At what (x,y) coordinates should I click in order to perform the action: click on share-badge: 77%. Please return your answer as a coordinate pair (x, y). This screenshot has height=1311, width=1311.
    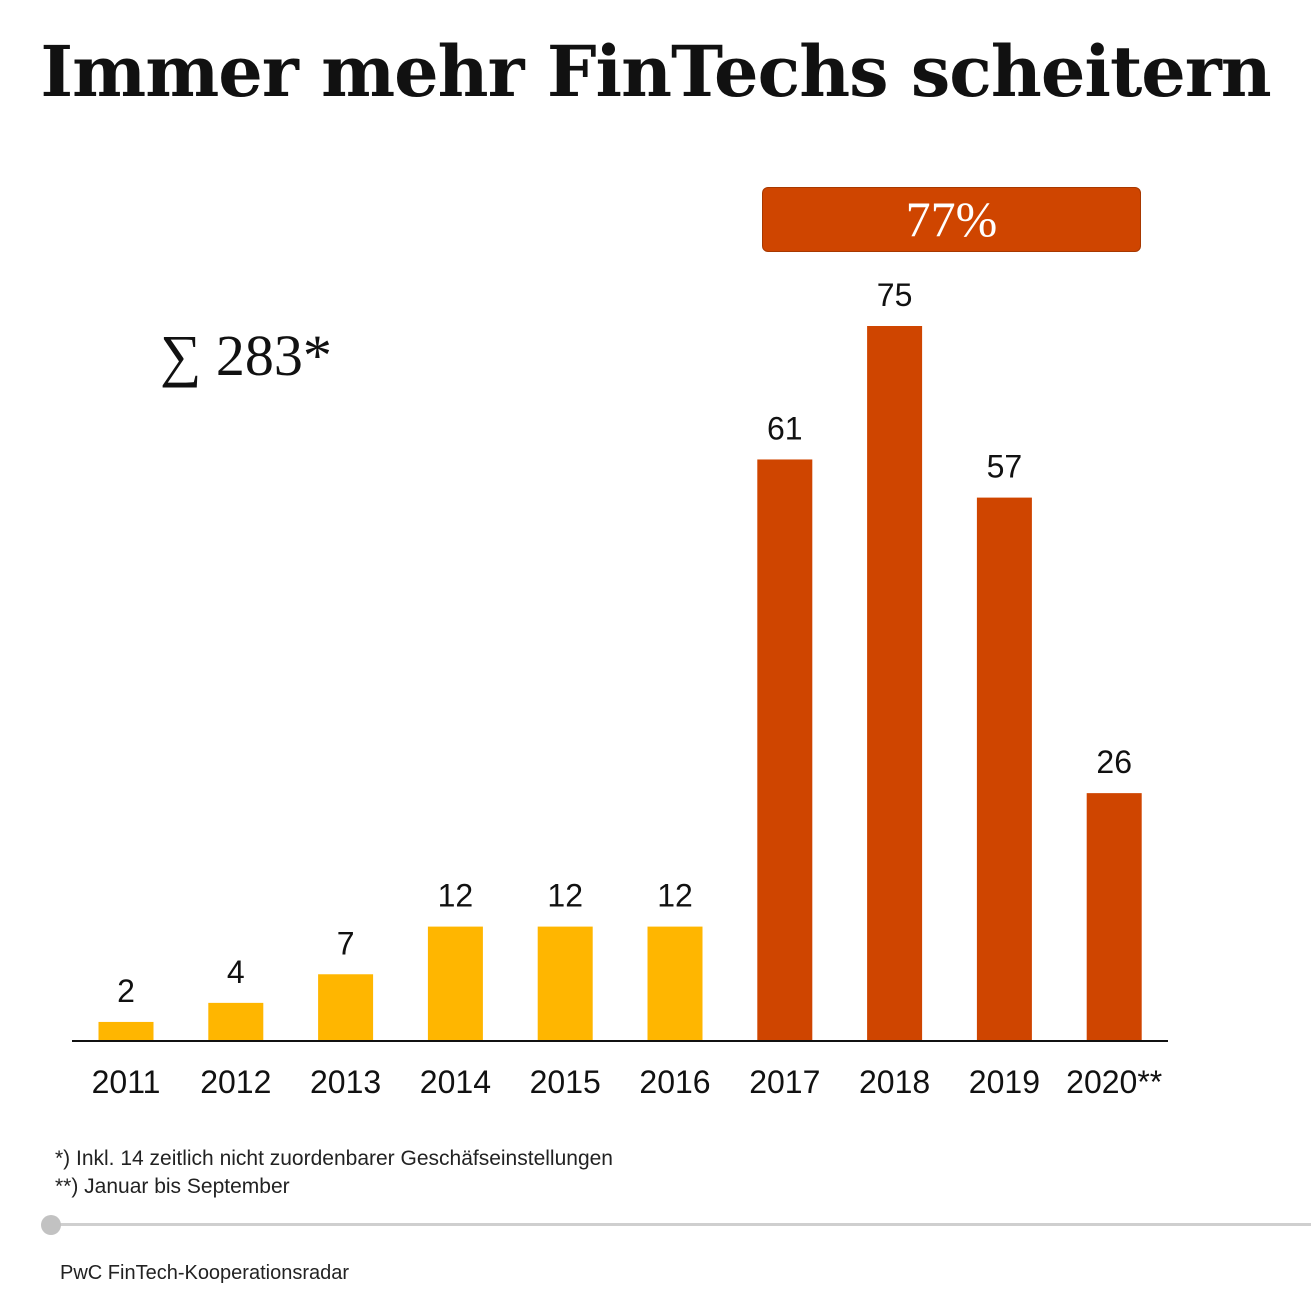
    Looking at the image, I should click on (951, 219).